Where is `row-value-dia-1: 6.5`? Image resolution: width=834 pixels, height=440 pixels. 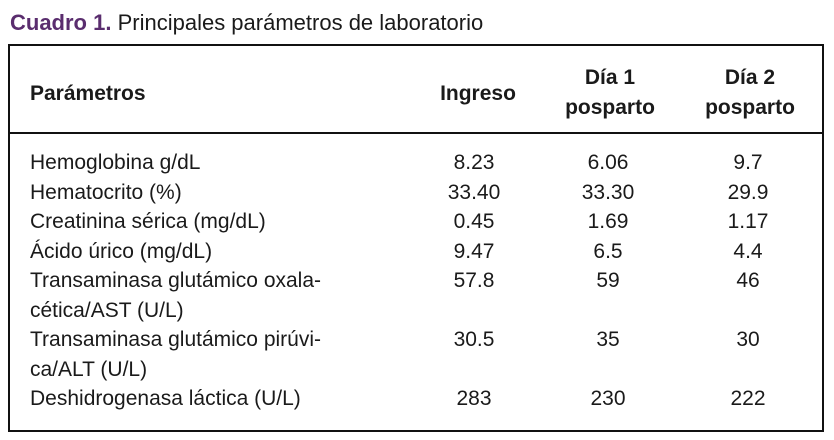 row-value-dia-1: 6.5 is located at coordinates (608, 251).